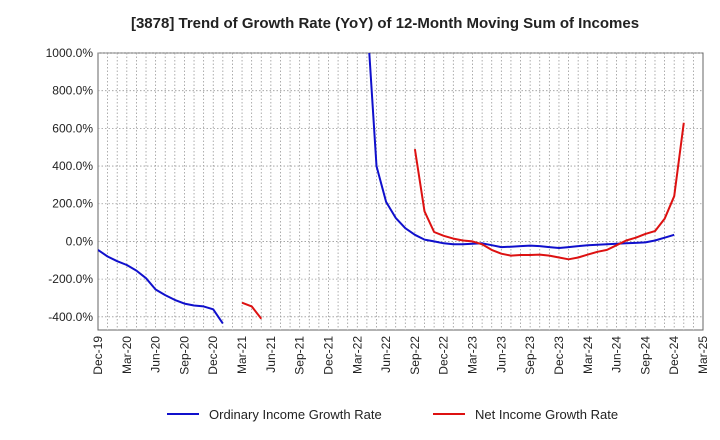  Describe the element at coordinates (242, 355) in the screenshot. I see `x-tick-label: Mar-21` at that location.